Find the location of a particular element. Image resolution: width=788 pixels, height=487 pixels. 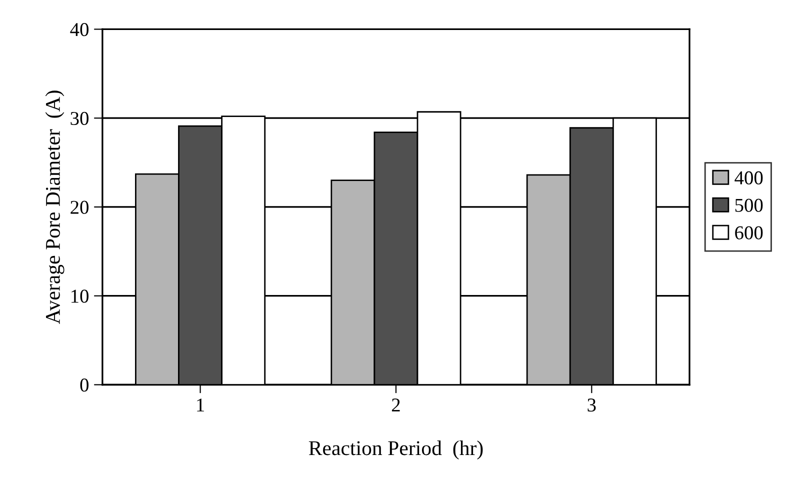

y-tick-label: 30 is located at coordinates (79, 119).